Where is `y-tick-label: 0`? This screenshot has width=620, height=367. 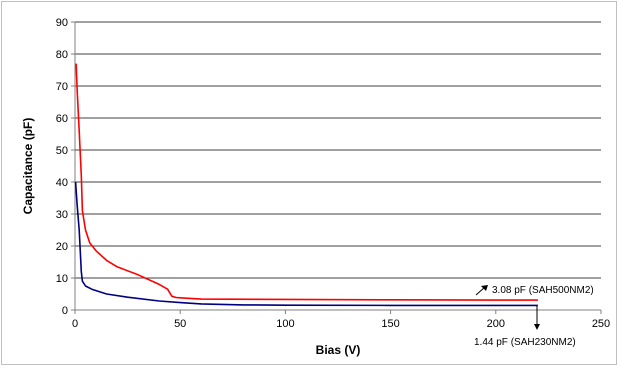 y-tick-label: 0 is located at coordinates (65, 311).